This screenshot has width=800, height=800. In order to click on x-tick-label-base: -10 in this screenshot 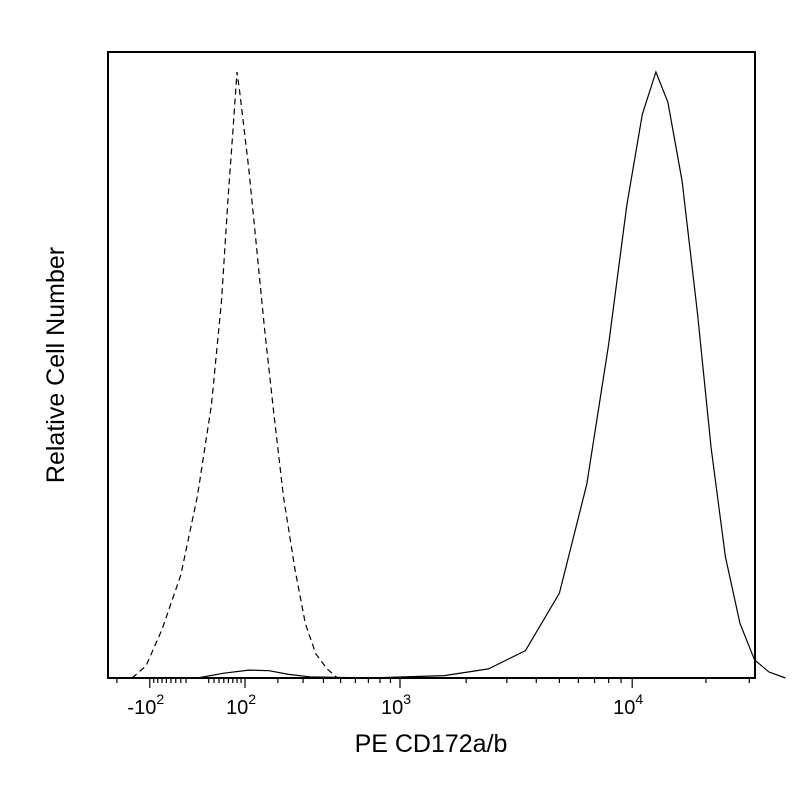, I will do `click(141, 708)`.